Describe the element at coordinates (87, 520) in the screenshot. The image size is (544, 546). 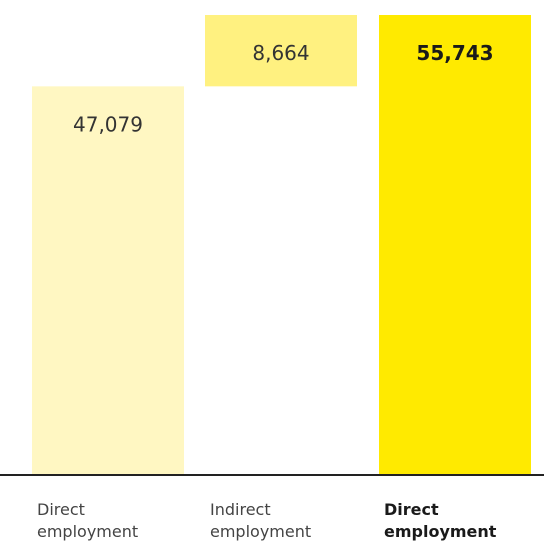
I see `category-label-1: Direct employment` at that location.